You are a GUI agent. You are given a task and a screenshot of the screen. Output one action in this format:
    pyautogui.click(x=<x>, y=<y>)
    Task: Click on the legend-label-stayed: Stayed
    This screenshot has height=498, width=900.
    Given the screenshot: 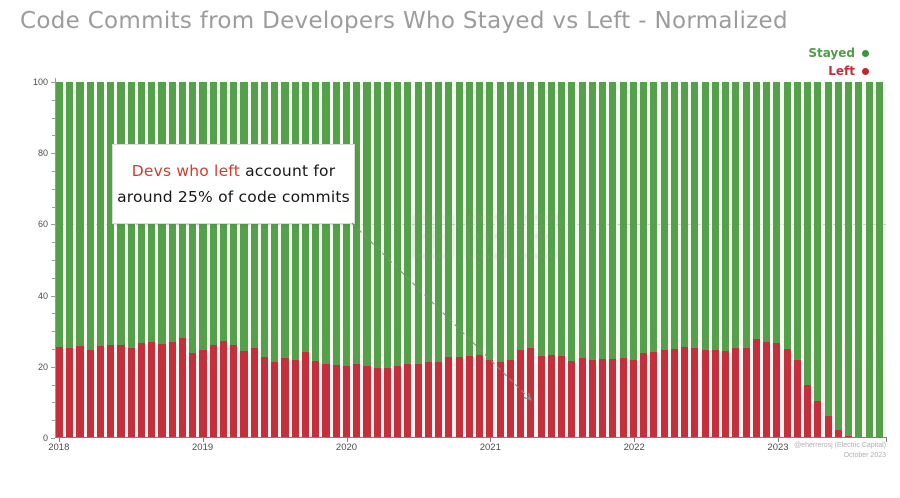 What is the action you would take?
    pyautogui.click(x=831, y=53)
    